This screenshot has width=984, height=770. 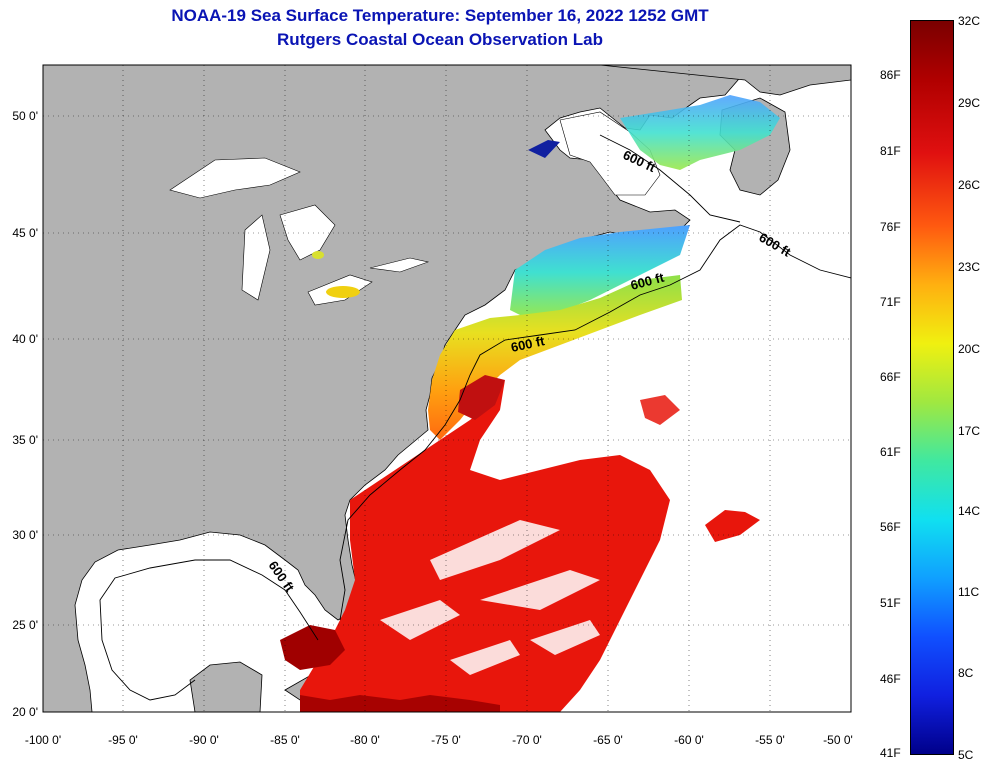 What do you see at coordinates (365, 740) in the screenshot?
I see `lon-tick: -80 0'` at bounding box center [365, 740].